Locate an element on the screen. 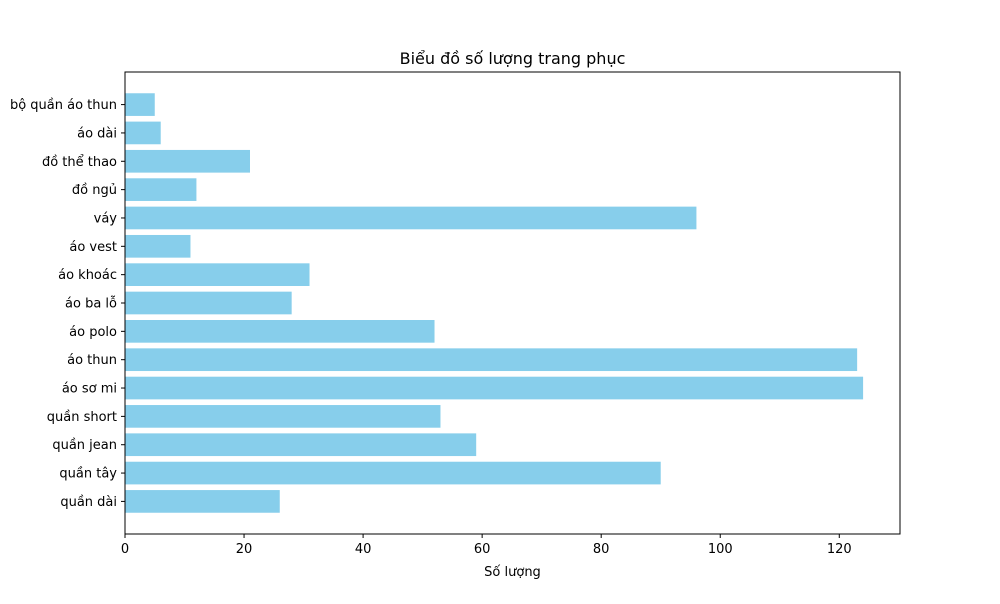 This screenshot has width=1000, height=604. chart-title: Biểu đồ số lượng trang phục is located at coordinates (513, 58).